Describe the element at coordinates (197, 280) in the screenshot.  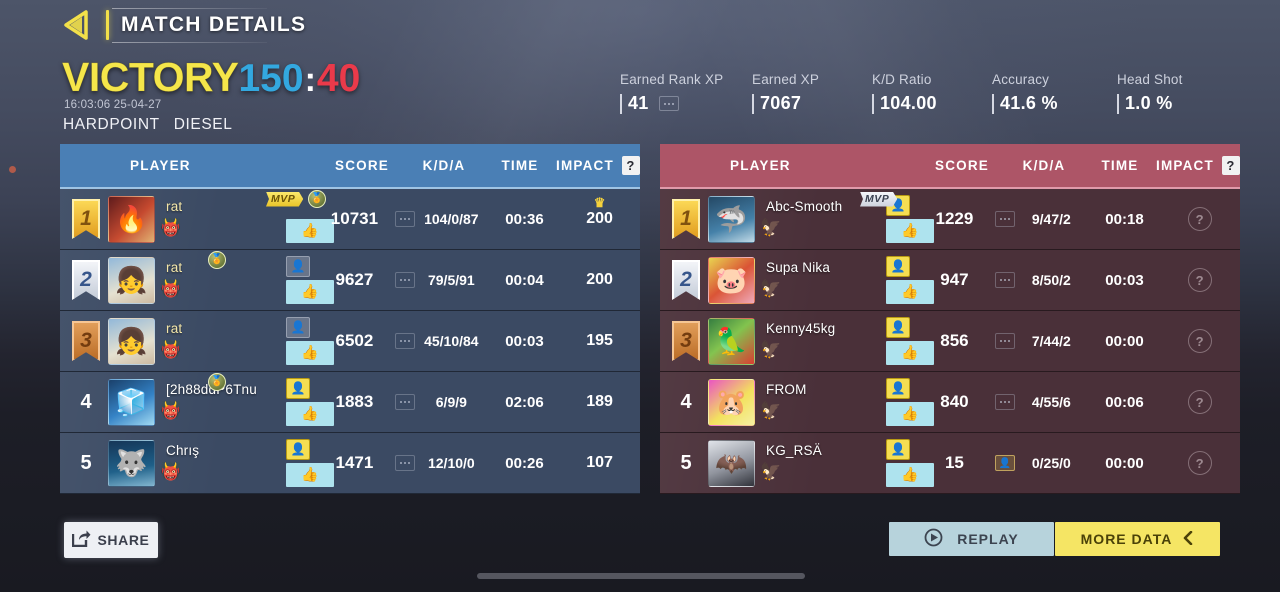
I see `player-cell: 2 👧 rat 👹 👤 👍 🏅` at that location.